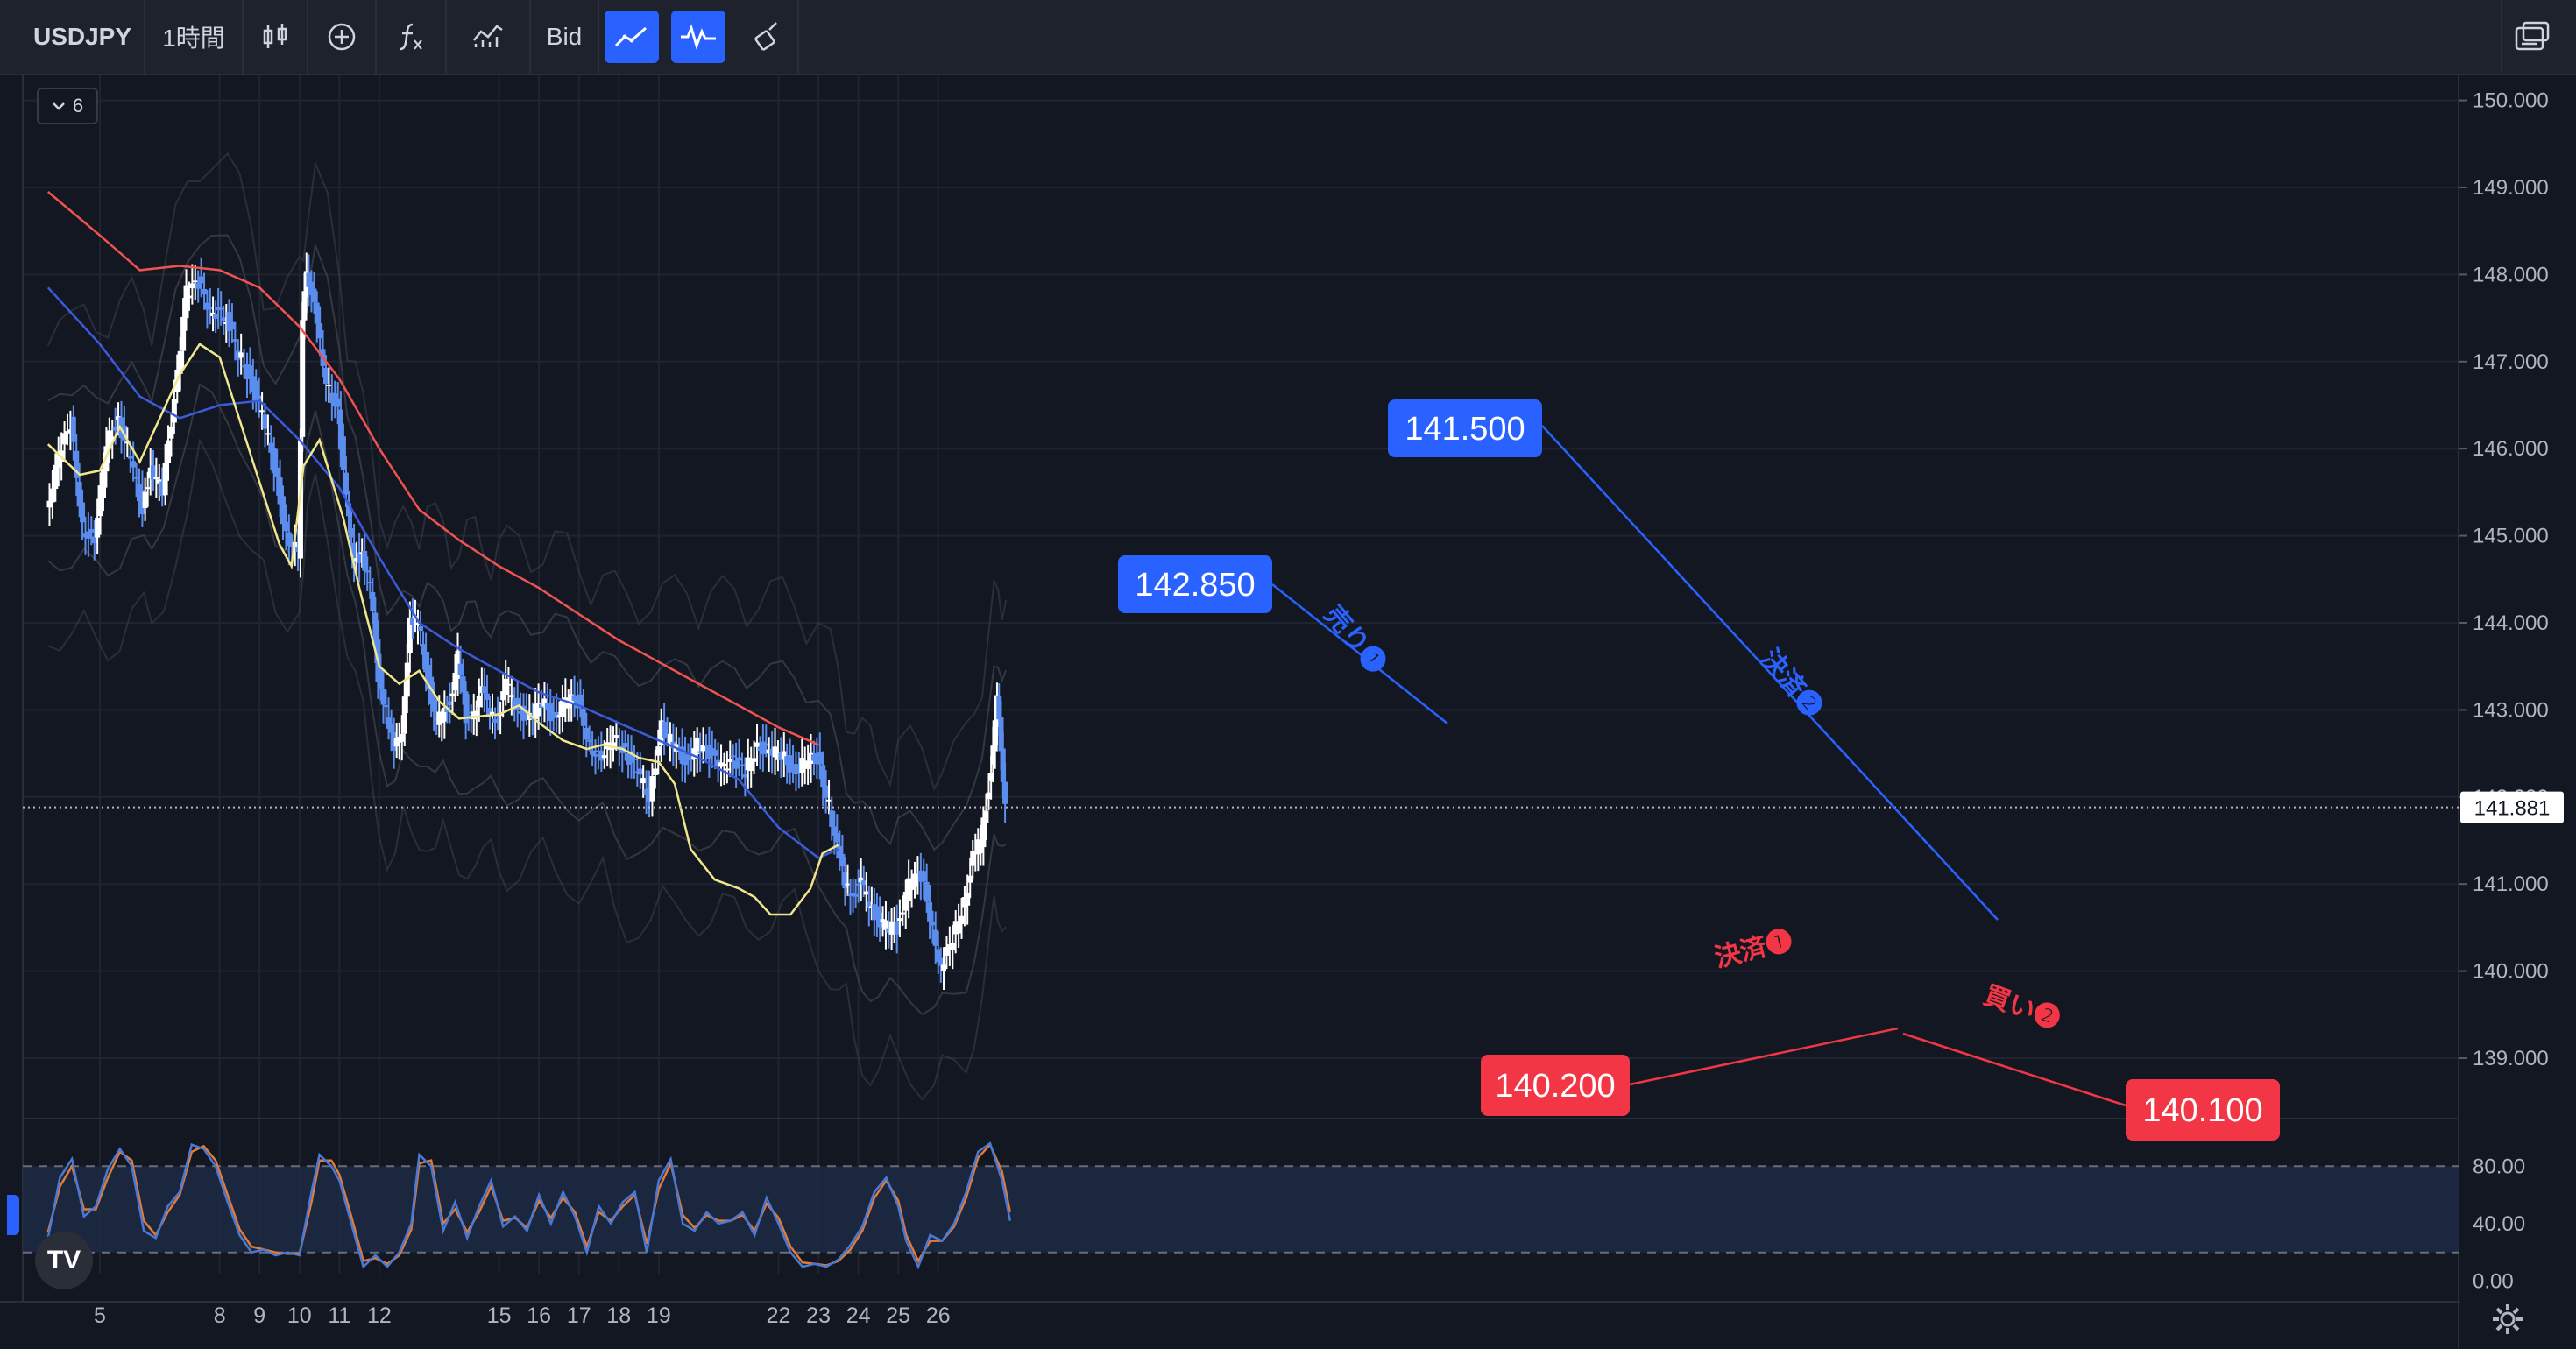  Describe the element at coordinates (2511, 710) in the screenshot. I see `price-tick-label: 143.000` at that location.